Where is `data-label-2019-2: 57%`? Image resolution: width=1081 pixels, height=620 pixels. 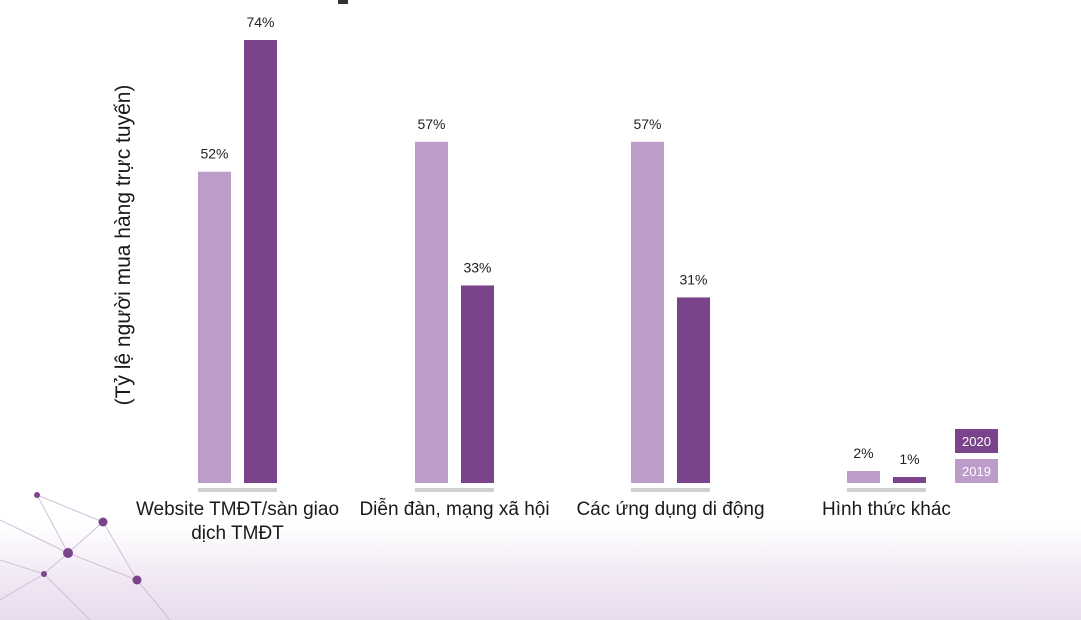 data-label-2019-2: 57% is located at coordinates (647, 124).